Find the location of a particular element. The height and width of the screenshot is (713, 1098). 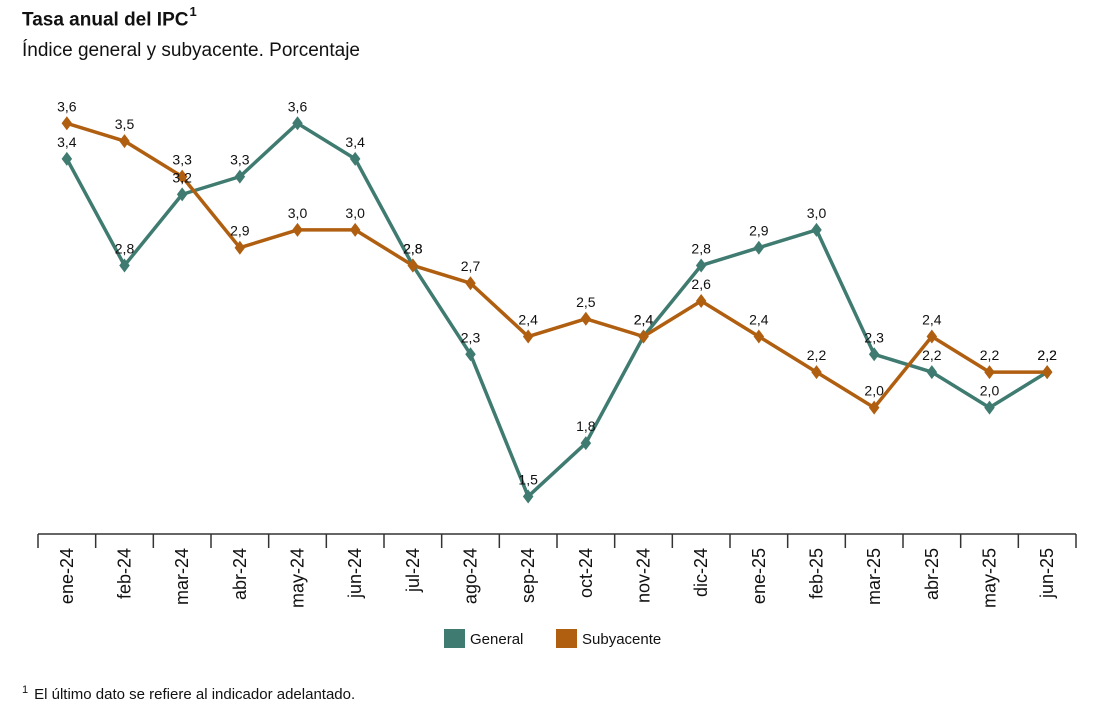

x-tick-label: ene-24 is located at coordinates (67, 576).